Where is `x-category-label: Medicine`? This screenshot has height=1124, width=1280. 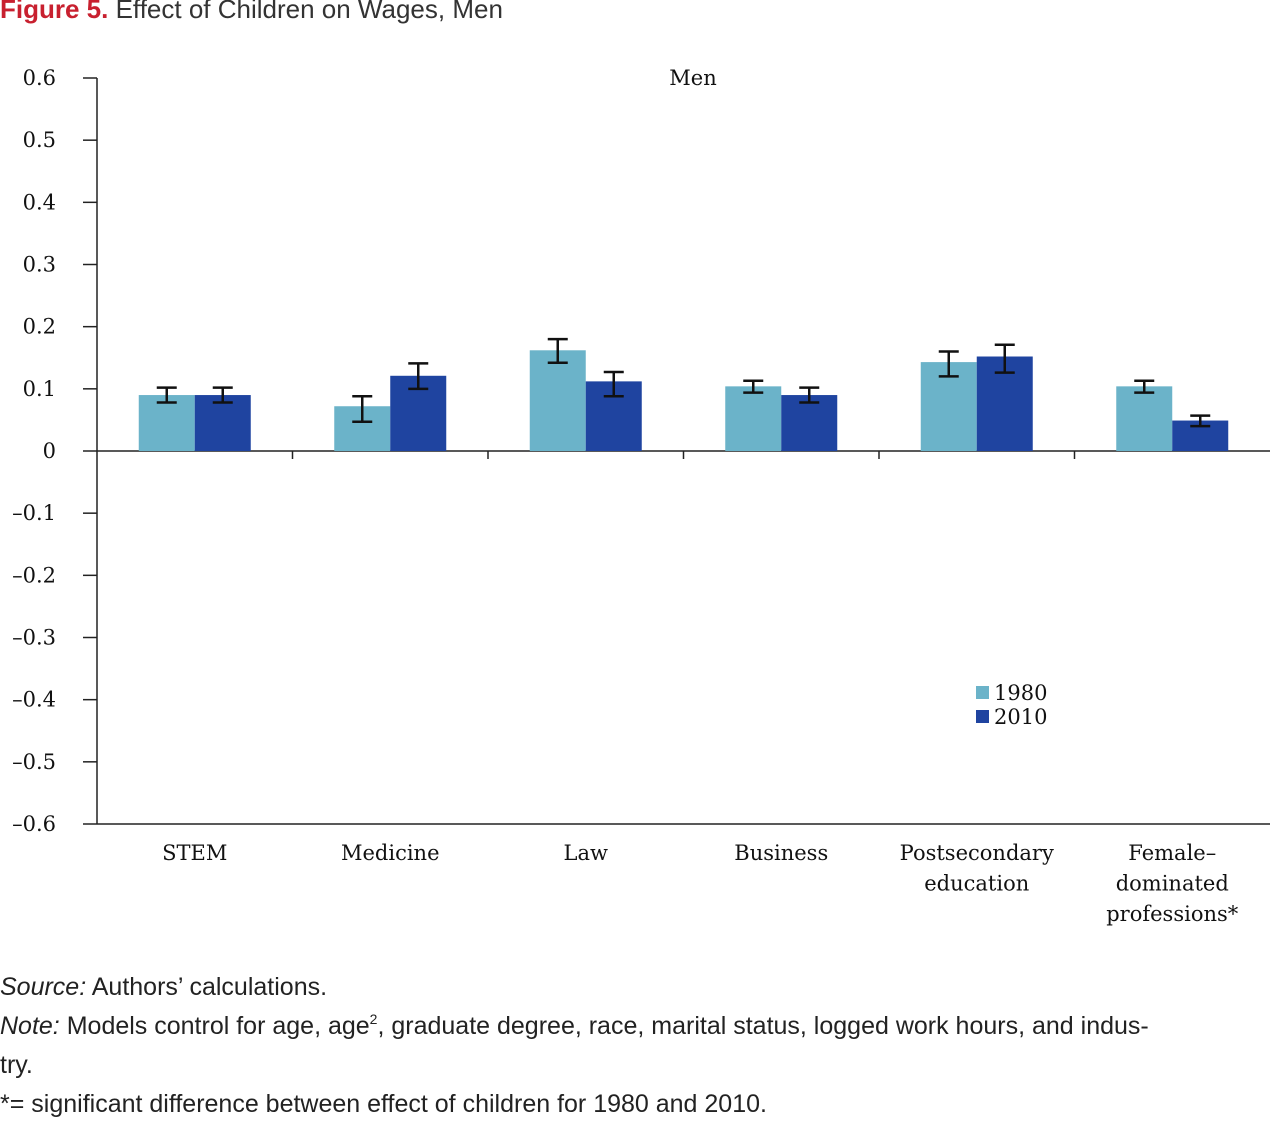
x-category-label: Medicine is located at coordinates (390, 853).